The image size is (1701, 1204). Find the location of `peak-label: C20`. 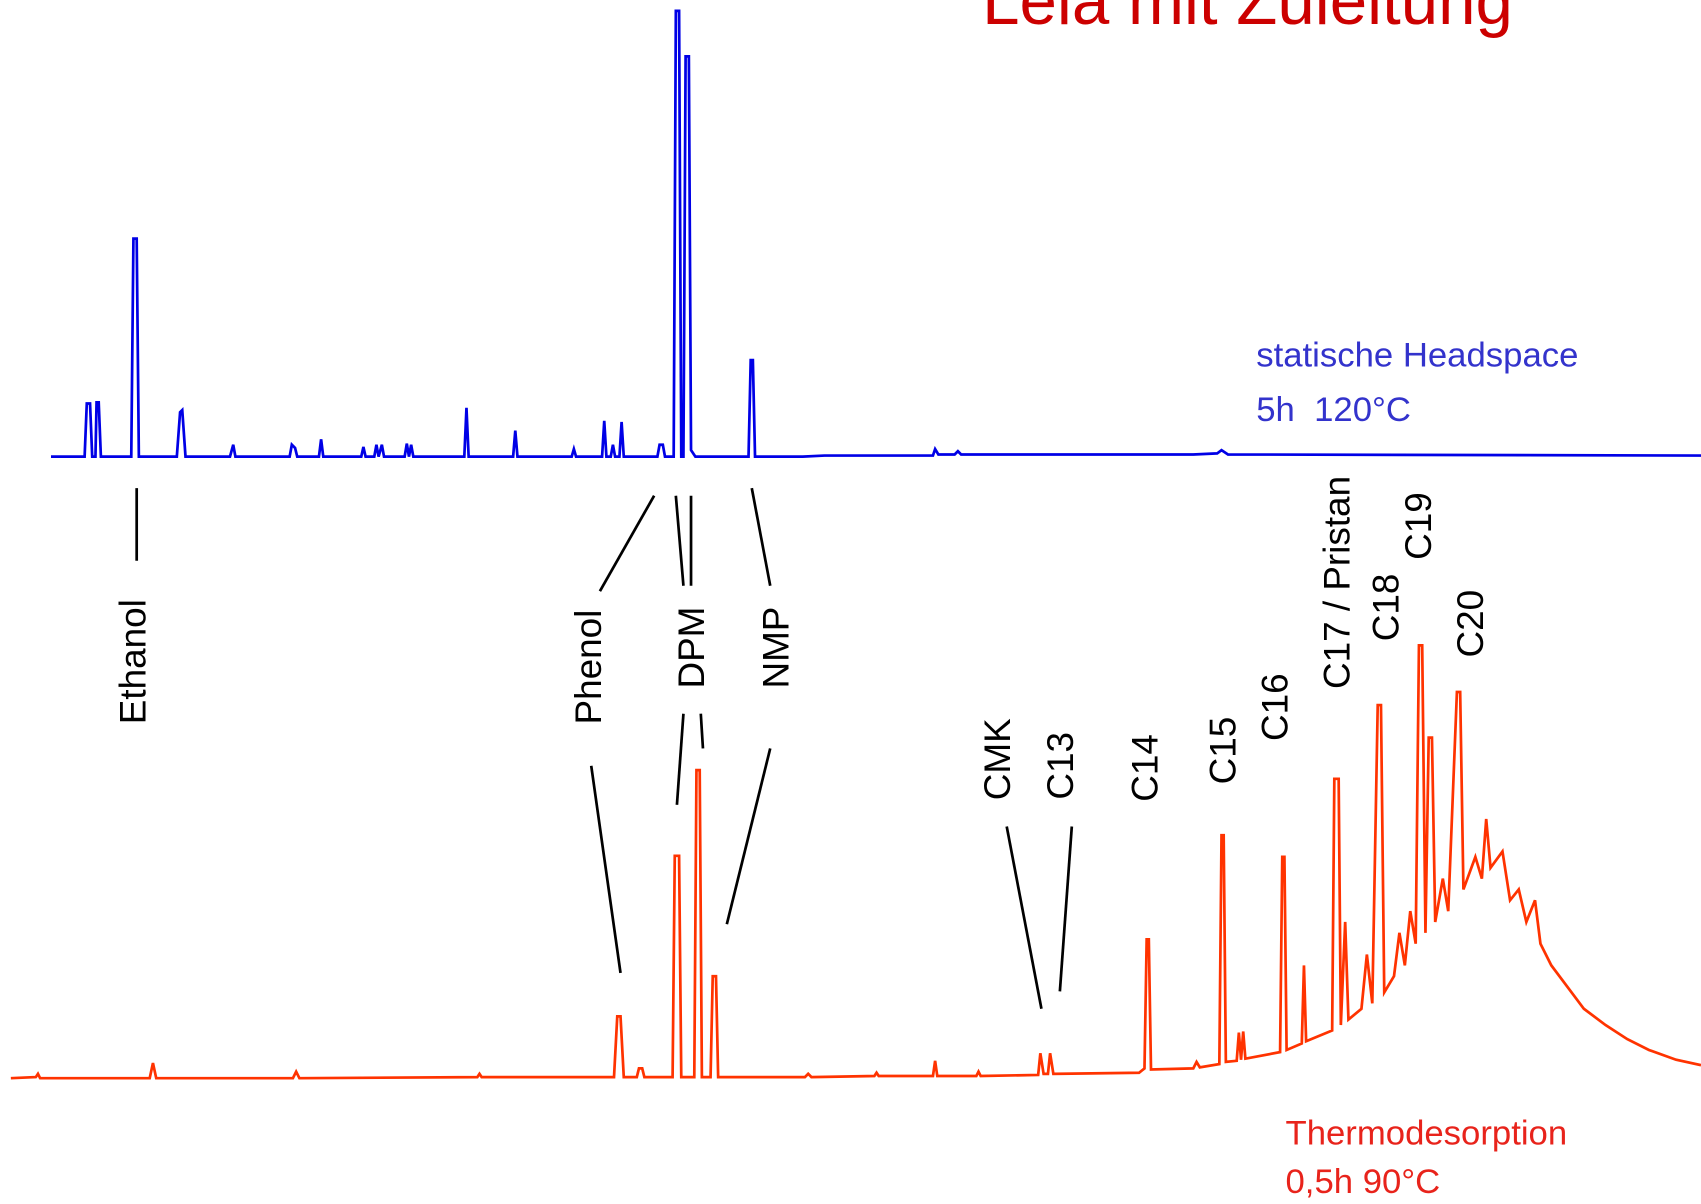

peak-label: C20 is located at coordinates (1470, 624).